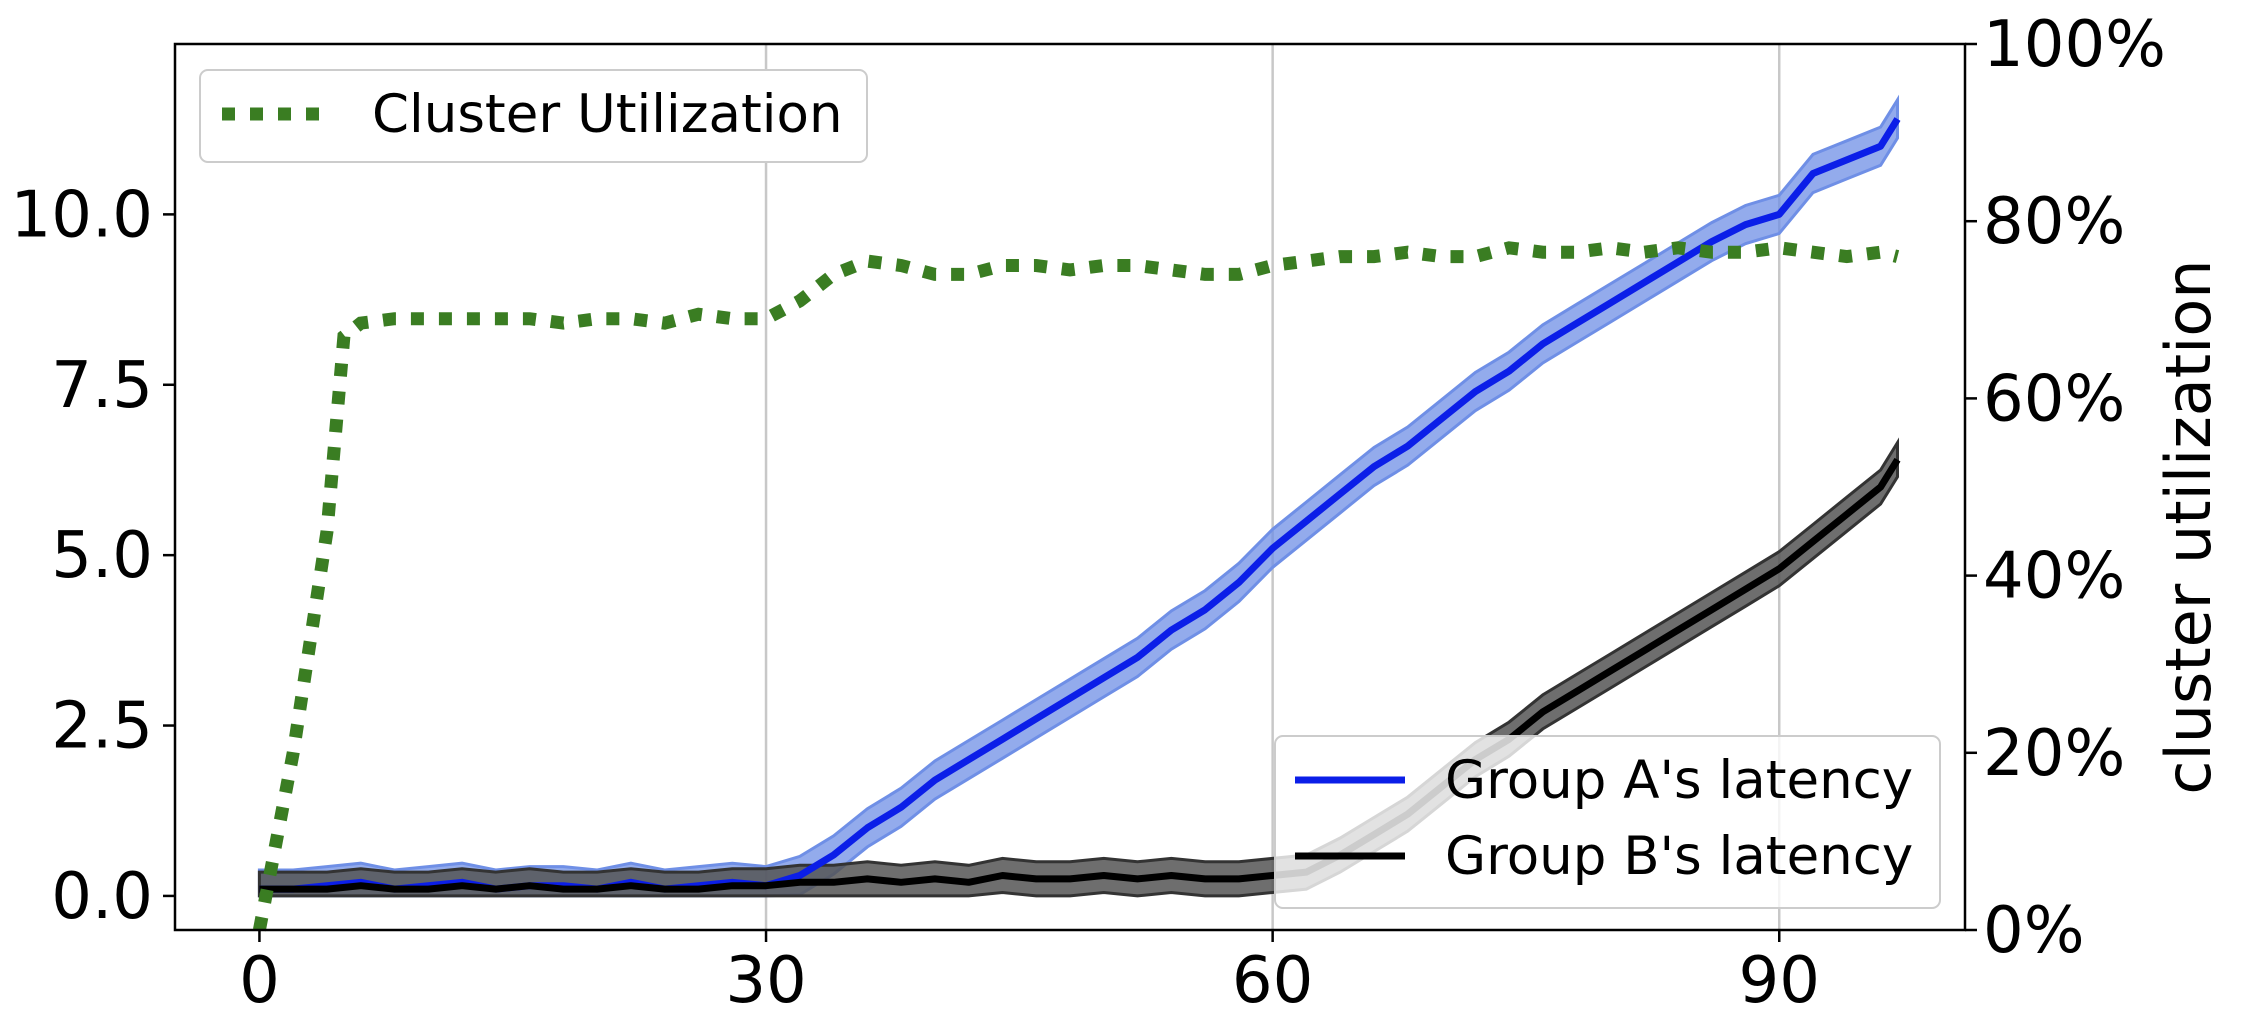 The image size is (2252, 1028). What do you see at coordinates (259, 981) in the screenshot?
I see `x-tick-label: 0` at bounding box center [259, 981].